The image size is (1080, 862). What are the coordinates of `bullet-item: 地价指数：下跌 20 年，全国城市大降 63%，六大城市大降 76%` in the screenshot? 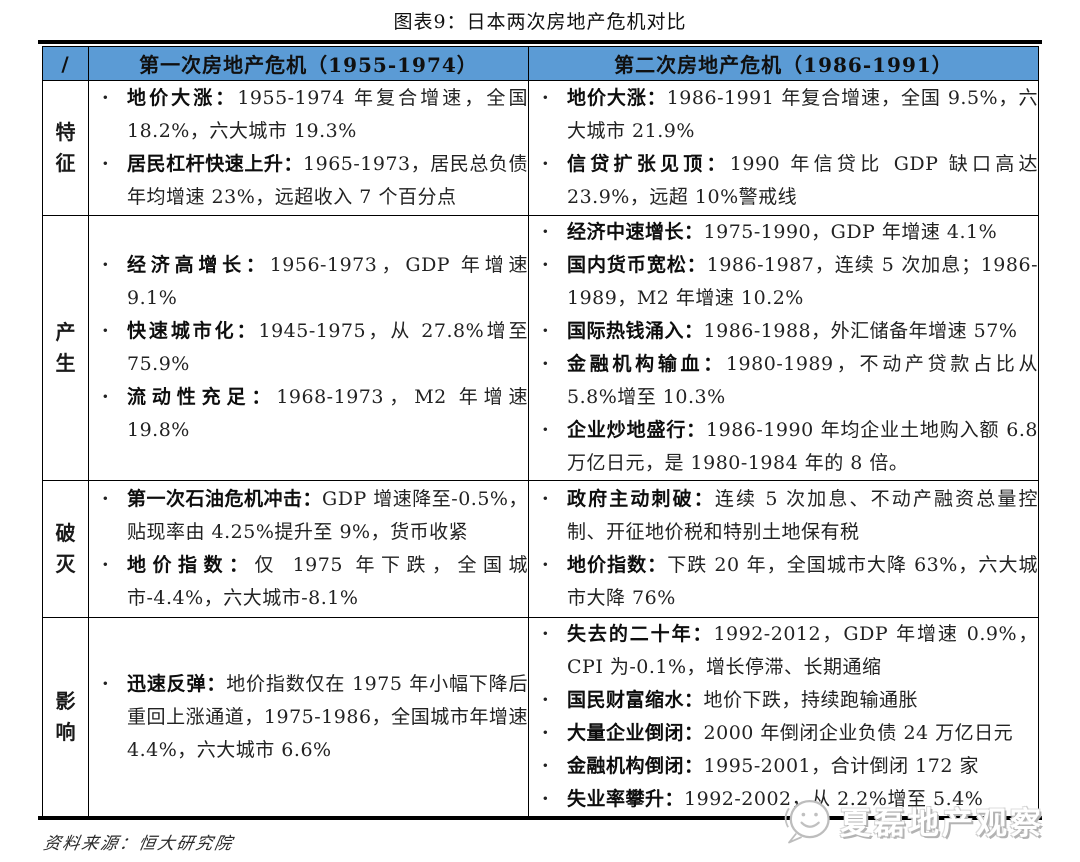 It's located at (783, 582).